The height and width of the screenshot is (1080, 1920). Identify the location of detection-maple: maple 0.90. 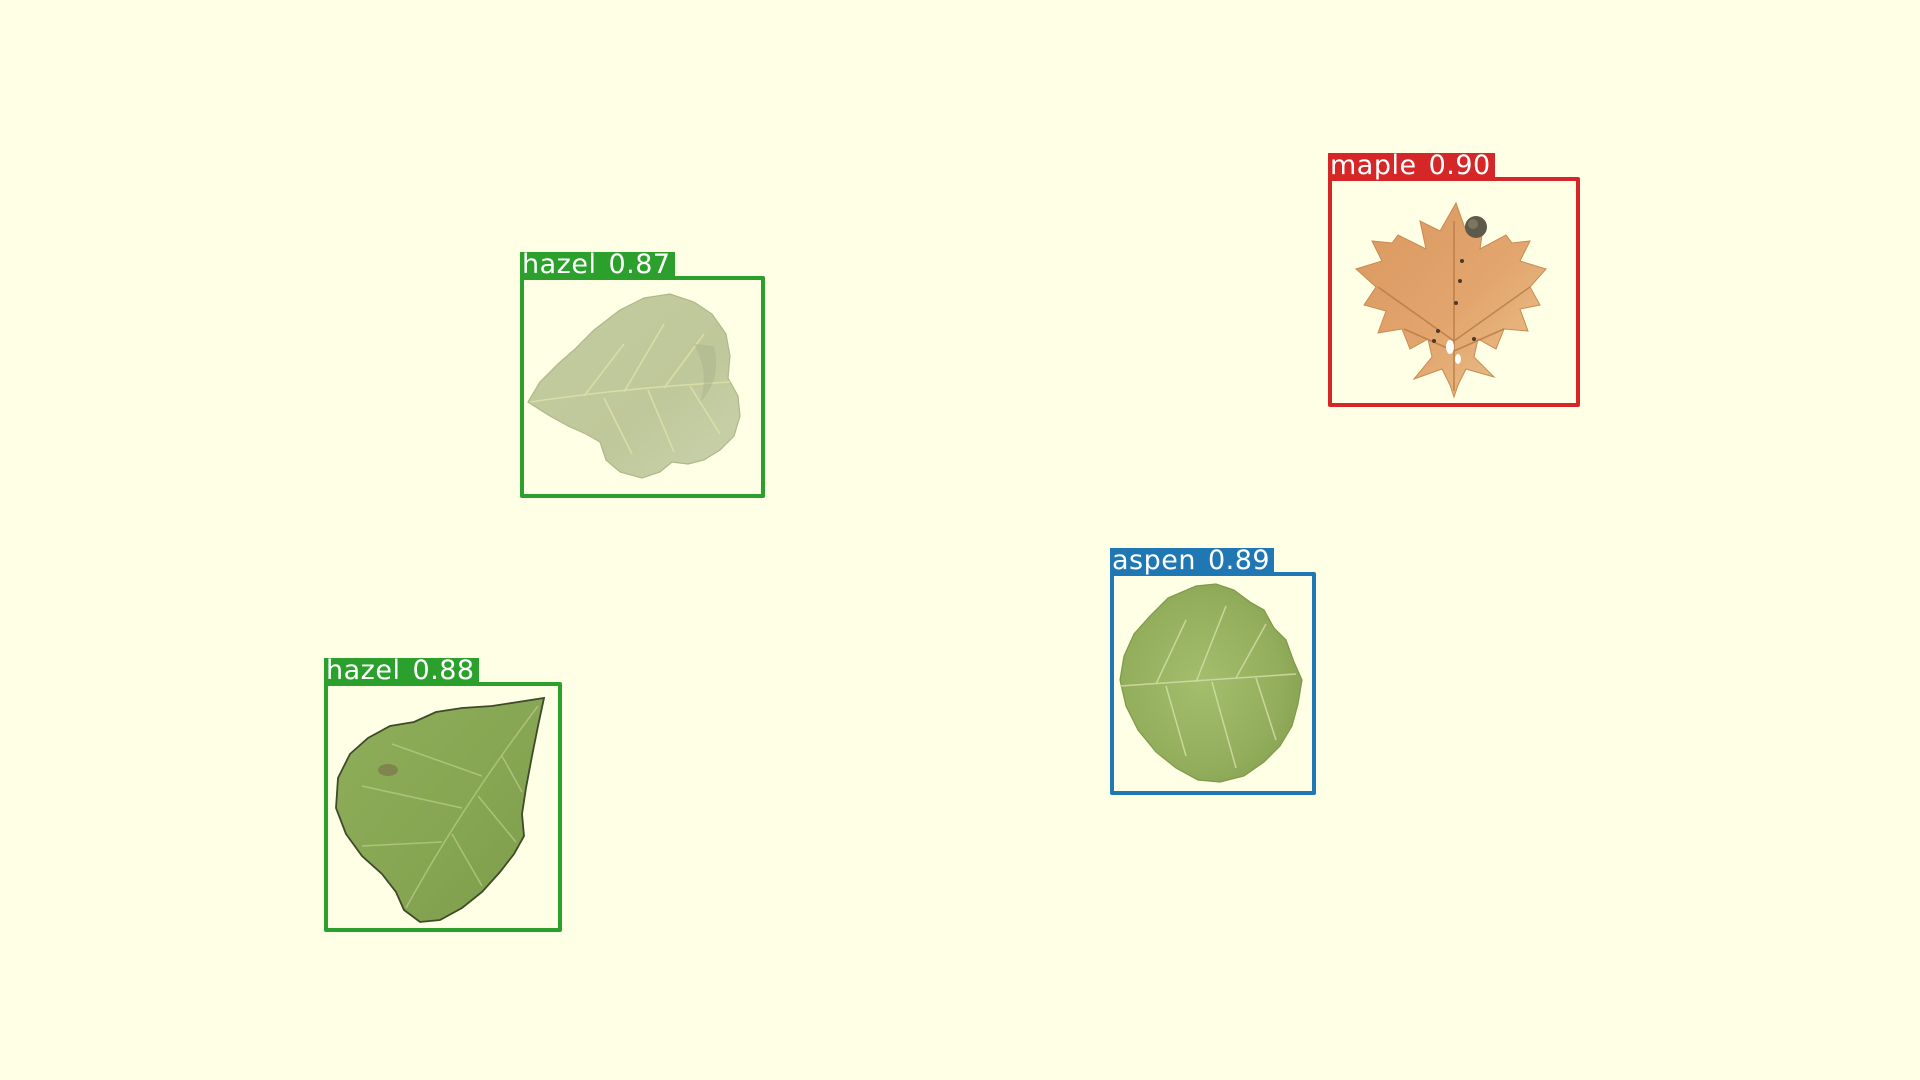
(1454, 279).